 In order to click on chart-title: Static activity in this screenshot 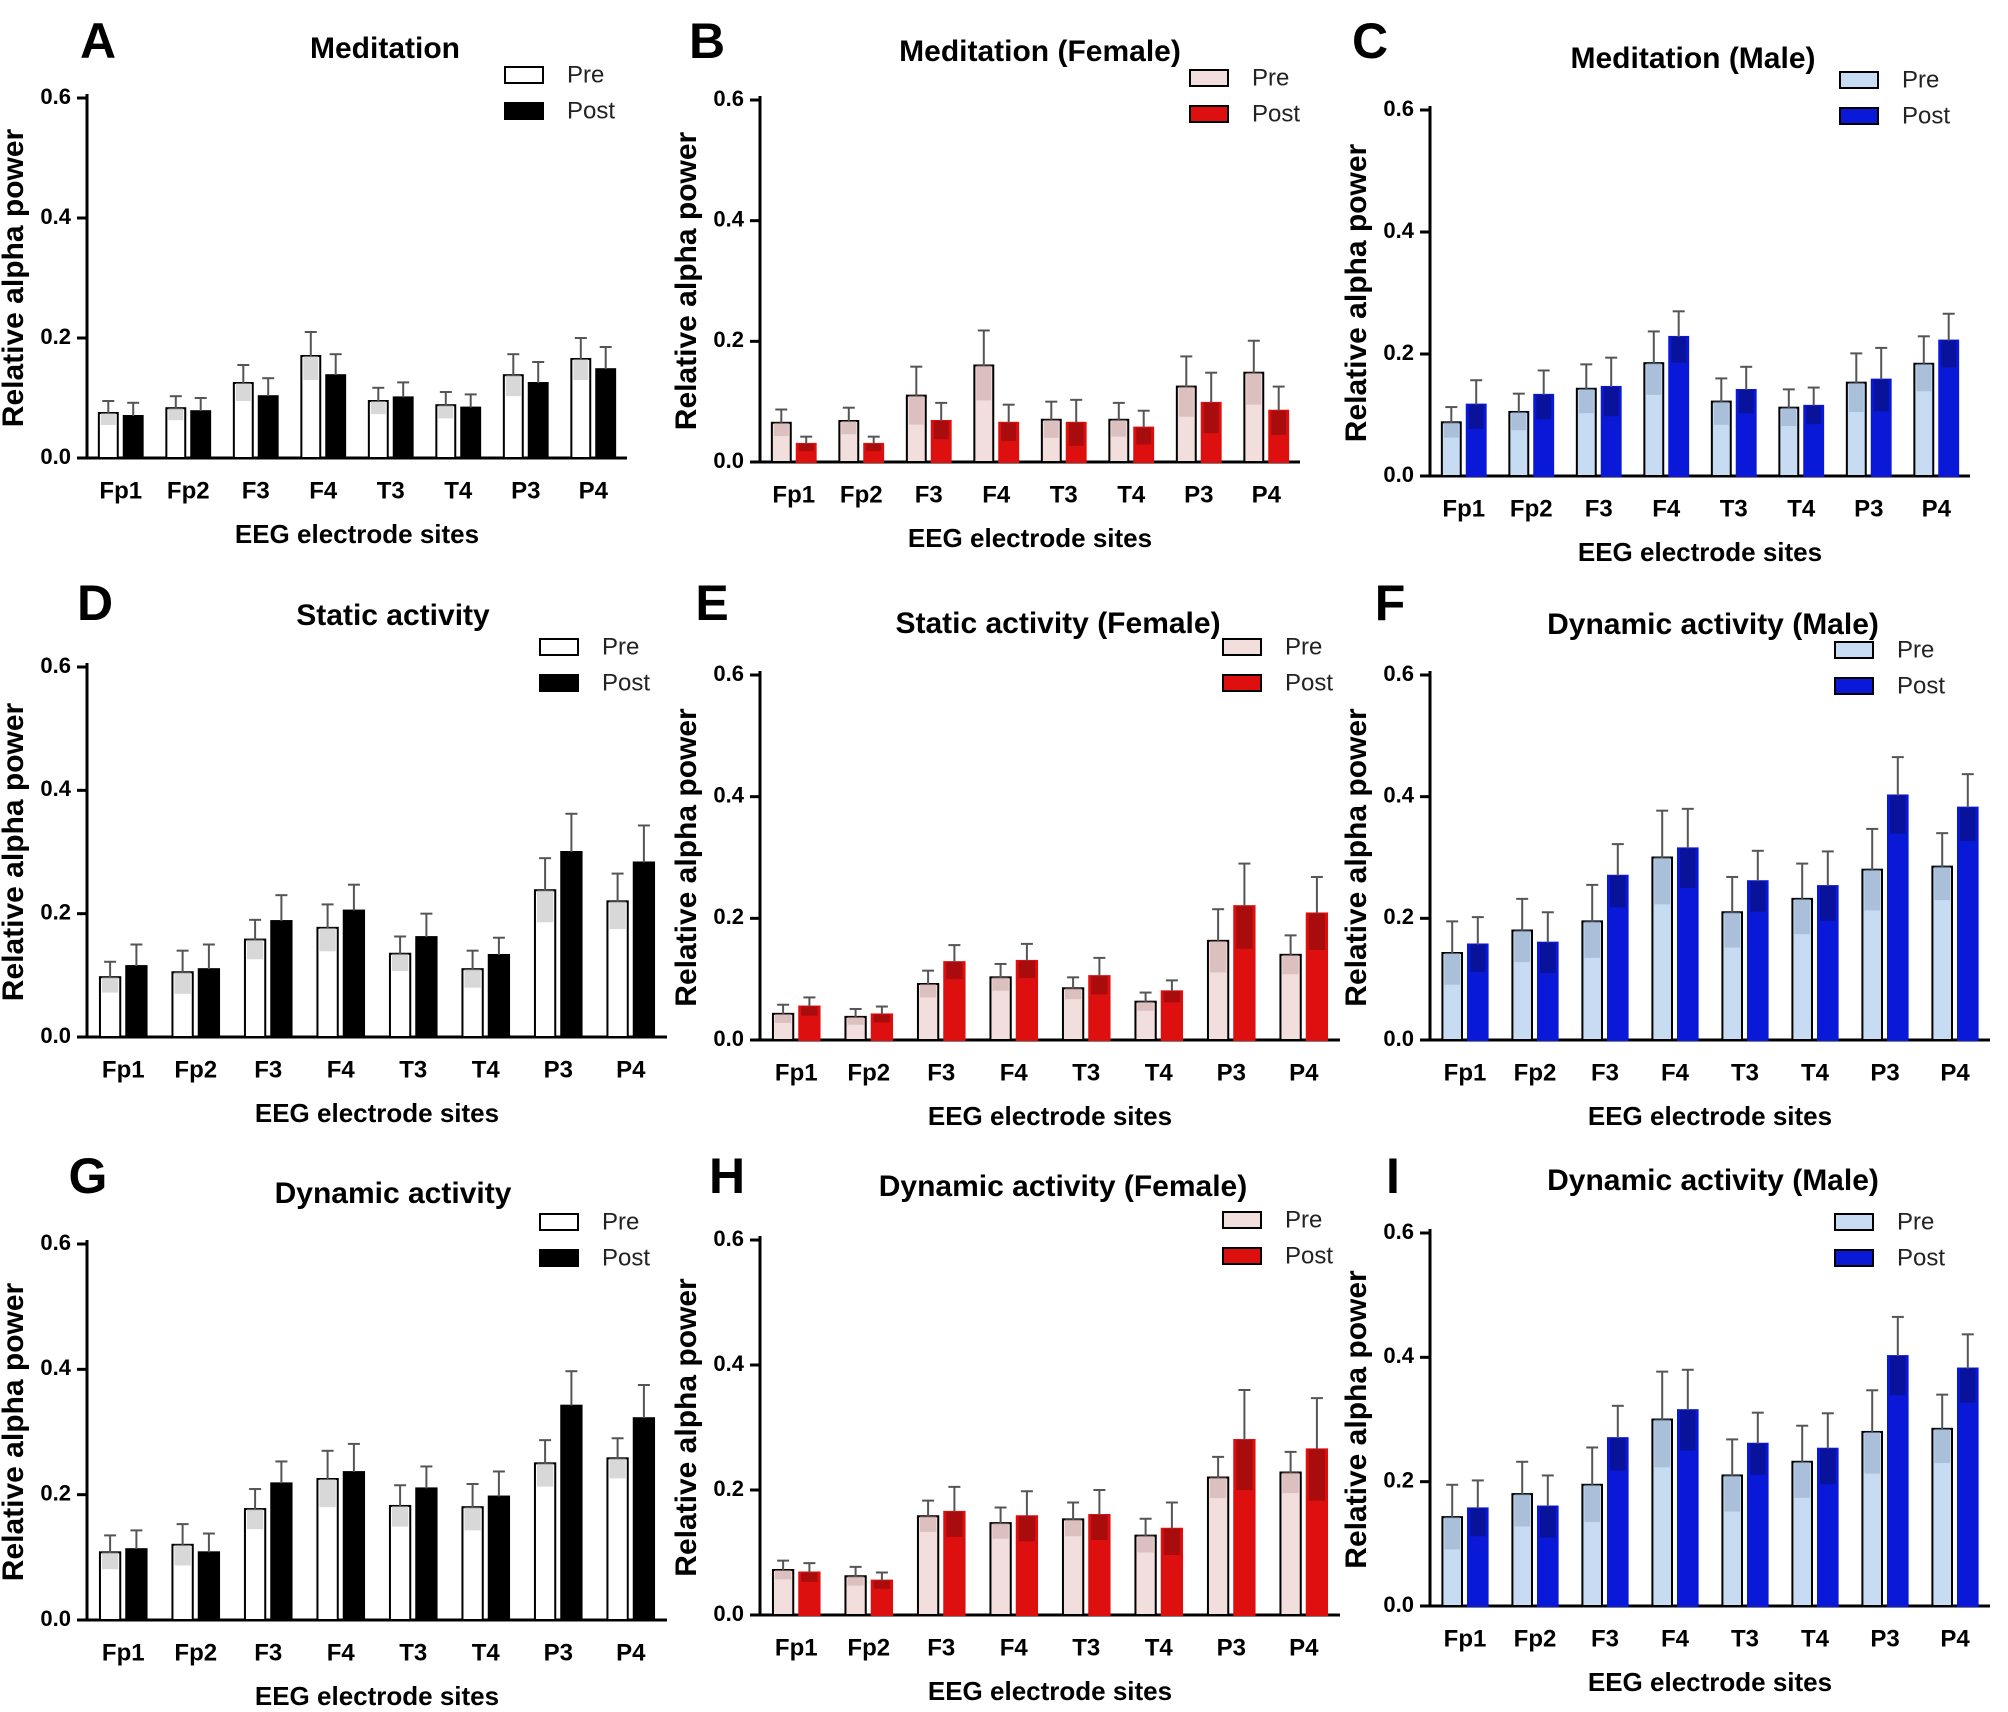, I will do `click(393, 615)`.